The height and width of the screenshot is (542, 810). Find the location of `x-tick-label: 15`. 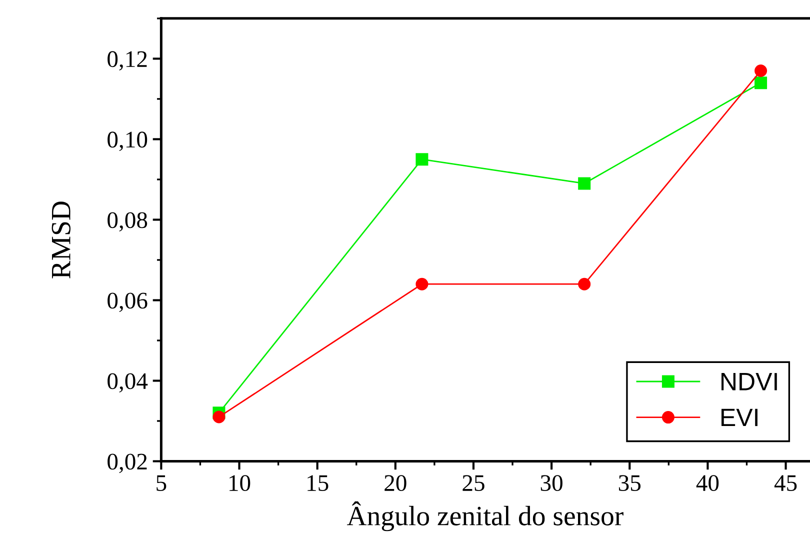

x-tick-label: 15 is located at coordinates (318, 483).